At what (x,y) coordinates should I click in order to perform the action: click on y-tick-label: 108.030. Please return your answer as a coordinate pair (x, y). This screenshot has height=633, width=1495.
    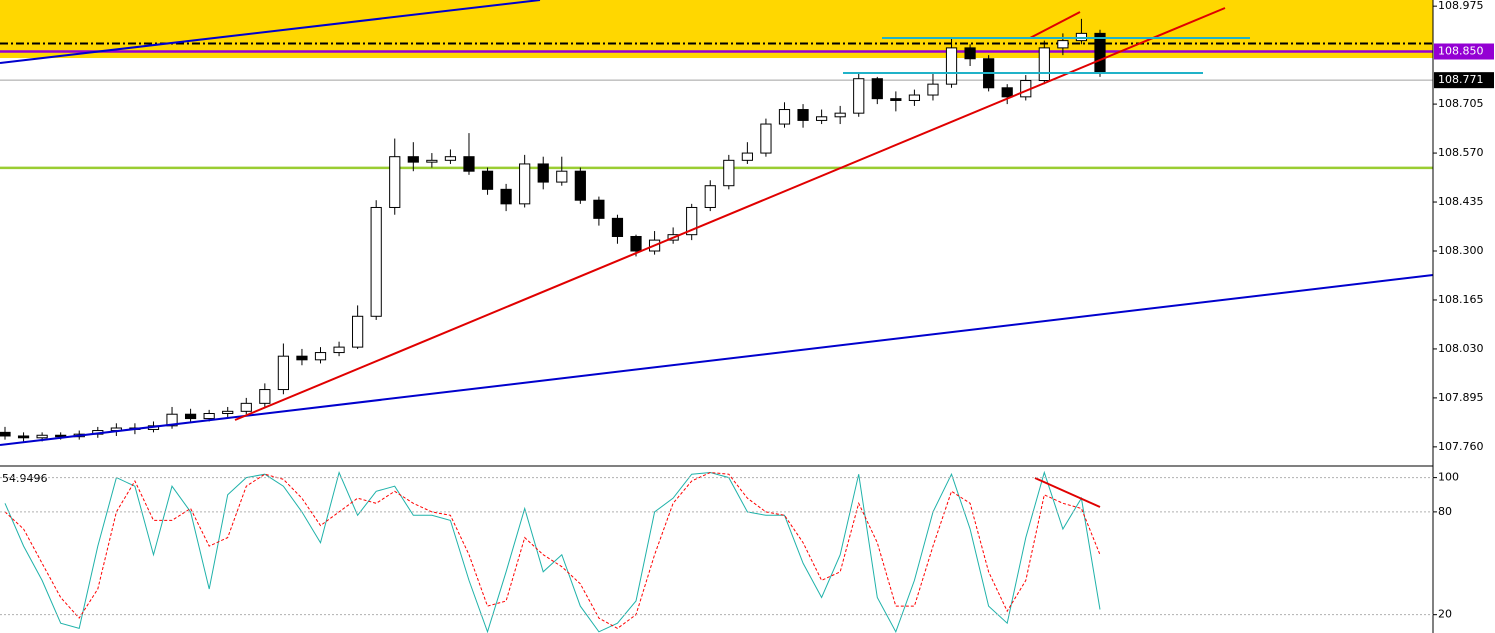
    Looking at the image, I should click on (1461, 348).